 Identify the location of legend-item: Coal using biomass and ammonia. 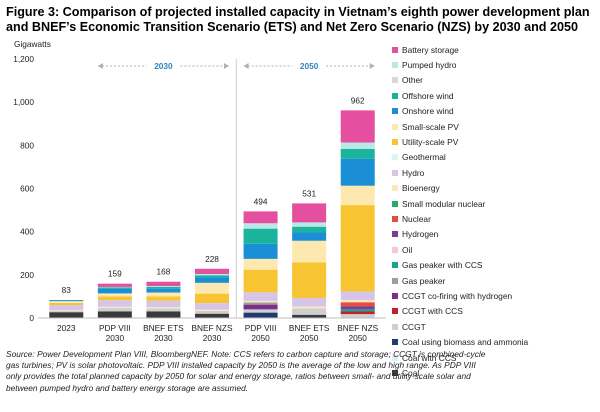
(494, 341).